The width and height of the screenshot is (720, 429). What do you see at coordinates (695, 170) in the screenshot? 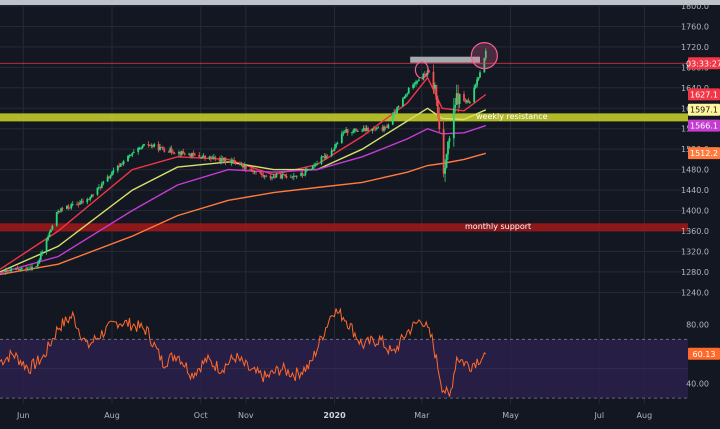
I see `price-tick-label: 1480.0` at bounding box center [695, 170].